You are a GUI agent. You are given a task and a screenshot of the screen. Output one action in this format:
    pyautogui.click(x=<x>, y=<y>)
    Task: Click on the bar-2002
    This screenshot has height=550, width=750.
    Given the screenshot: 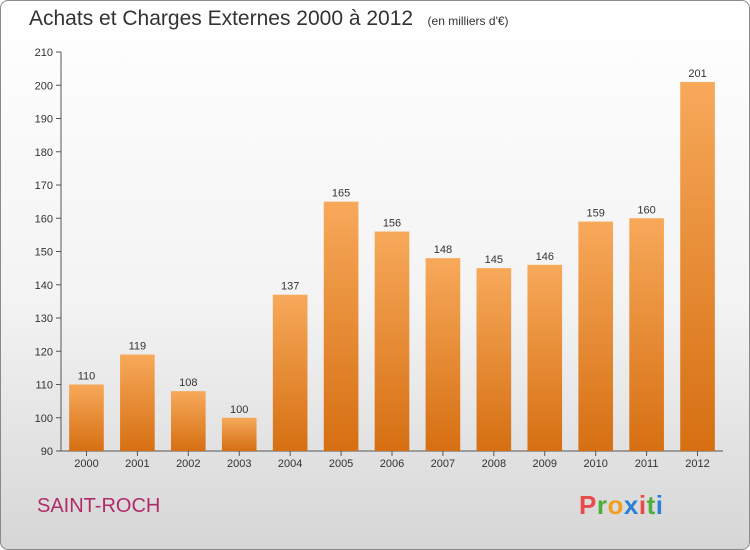 What is the action you would take?
    pyautogui.click(x=188, y=421)
    